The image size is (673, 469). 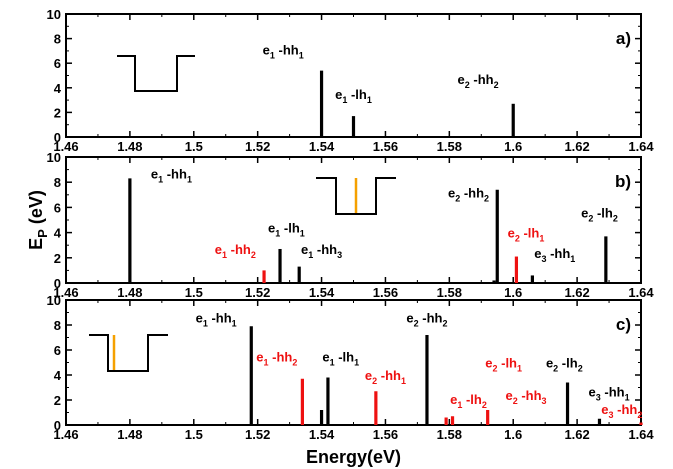 What do you see at coordinates (621, 411) in the screenshot?
I see `transition-label: e3 -hh2` at bounding box center [621, 411].